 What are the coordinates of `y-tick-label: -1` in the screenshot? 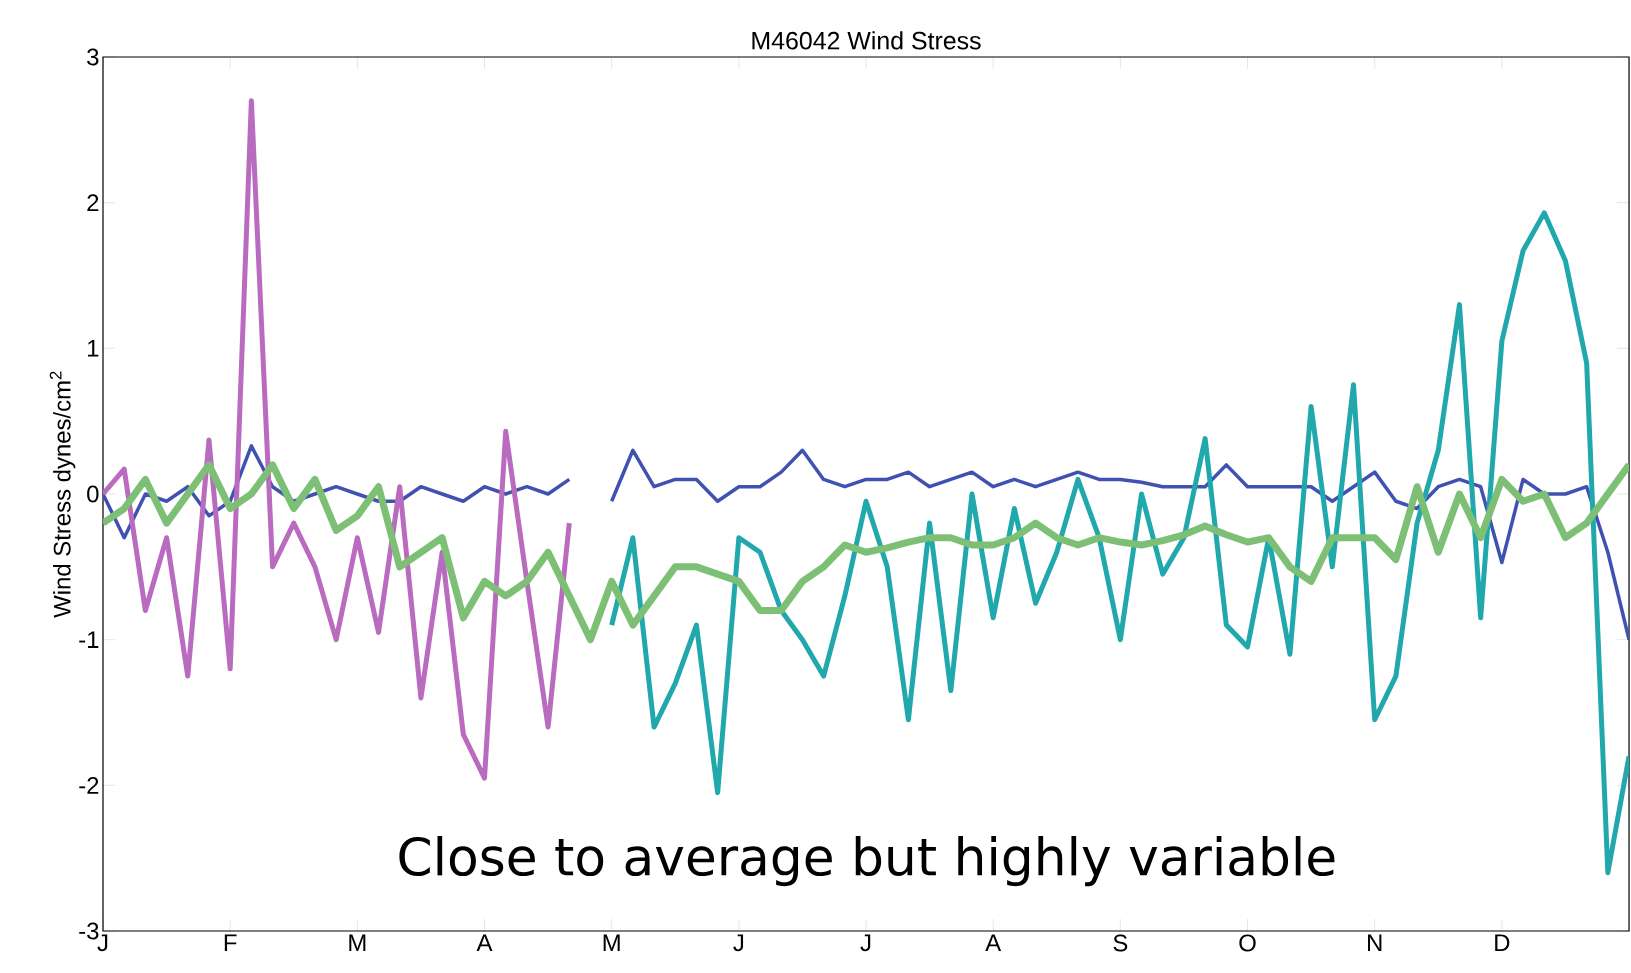 It's located at (89, 639).